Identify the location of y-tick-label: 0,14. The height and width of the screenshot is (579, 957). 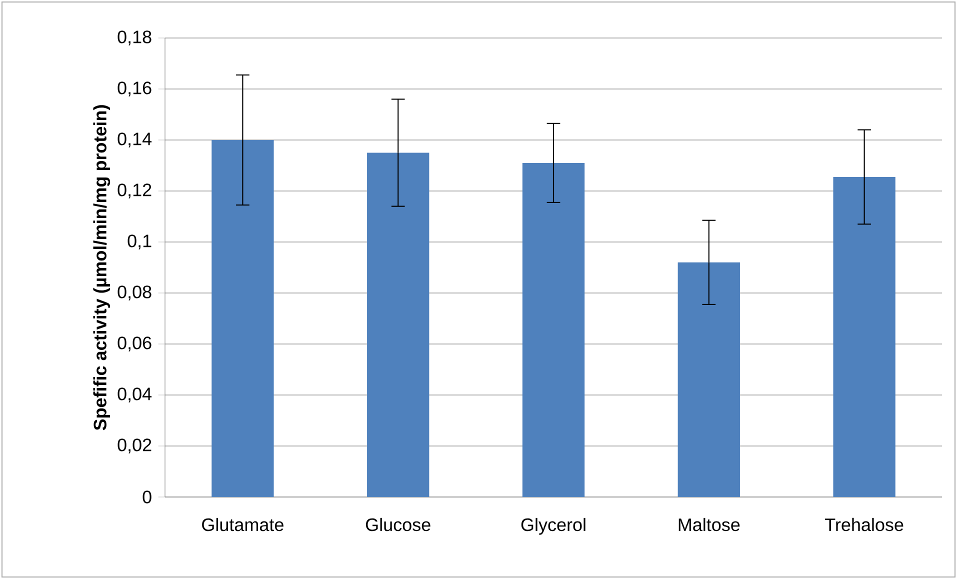
(135, 140).